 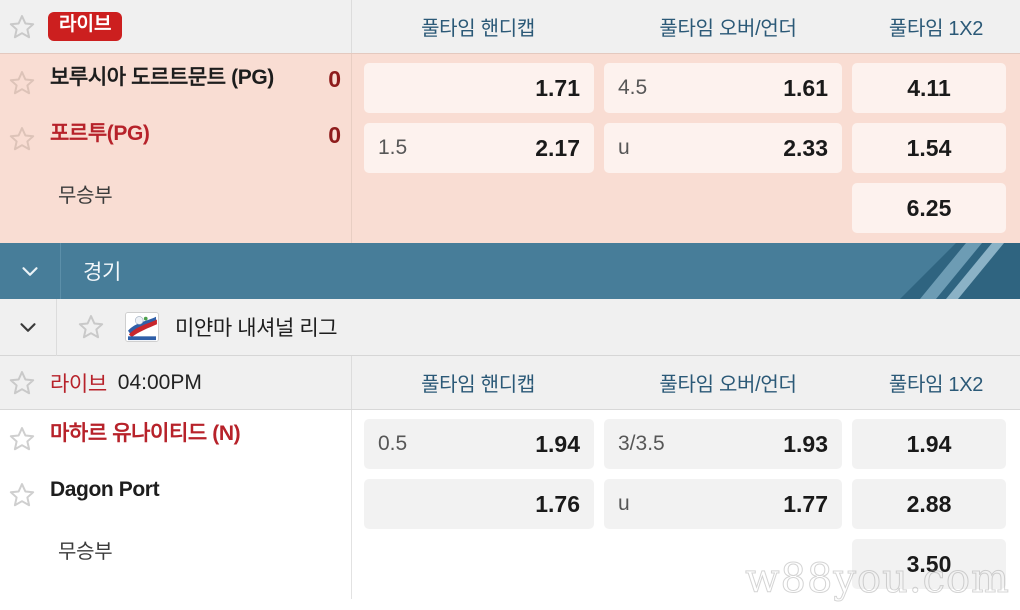 I want to click on team-row-home: 마하르 유나이티드 (N), so click(x=175, y=444).